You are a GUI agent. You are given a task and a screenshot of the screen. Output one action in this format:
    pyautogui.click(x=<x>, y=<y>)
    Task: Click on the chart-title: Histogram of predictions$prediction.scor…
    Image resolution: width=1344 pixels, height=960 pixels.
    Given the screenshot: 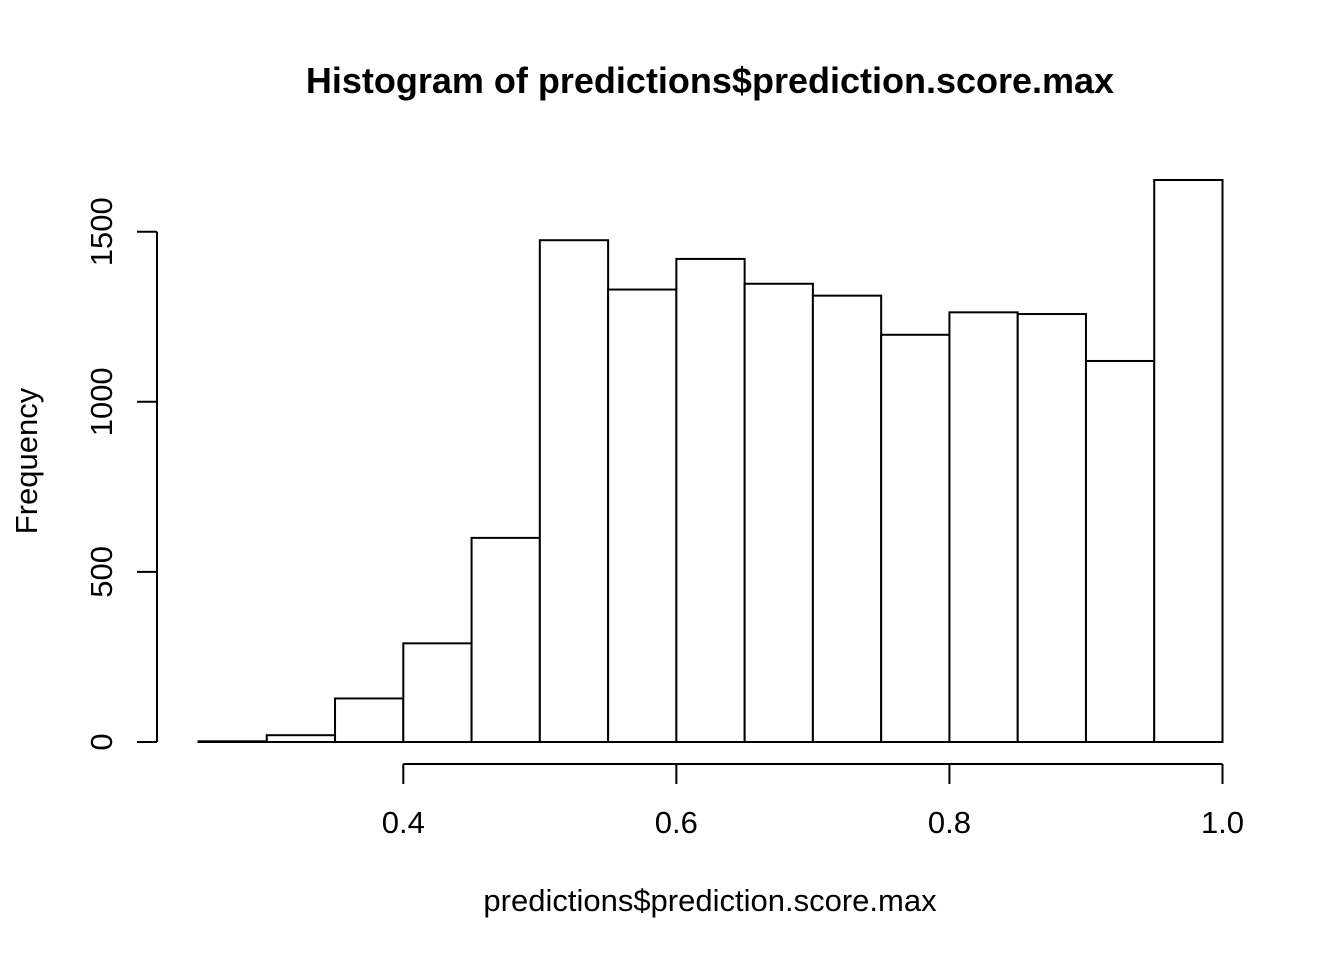 What is the action you would take?
    pyautogui.click(x=710, y=80)
    